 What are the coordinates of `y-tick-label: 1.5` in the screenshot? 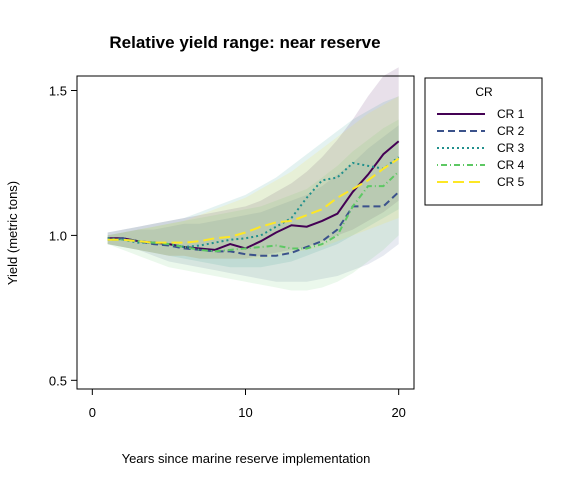 It's located at (58, 90).